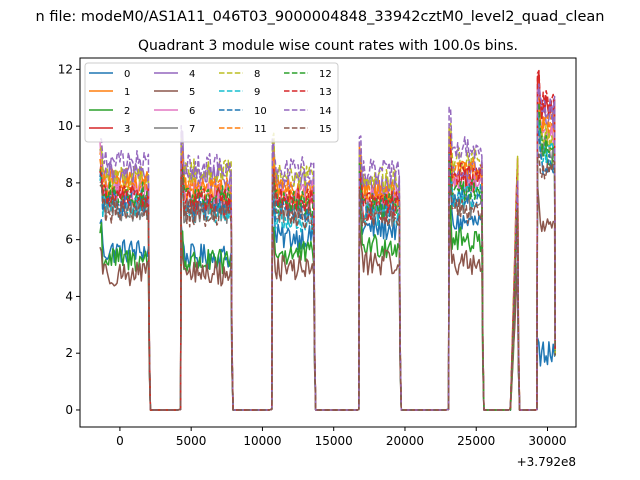 This screenshot has height=480, width=640. Describe the element at coordinates (65, 69) in the screenshot. I see `y-tick-label: 12` at that location.